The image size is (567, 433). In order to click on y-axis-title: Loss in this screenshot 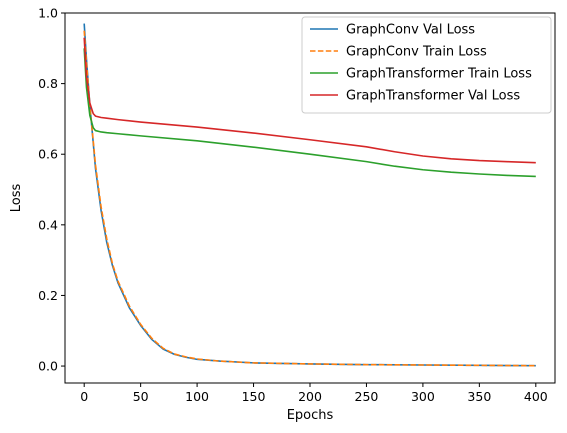, I will do `click(16, 198)`.